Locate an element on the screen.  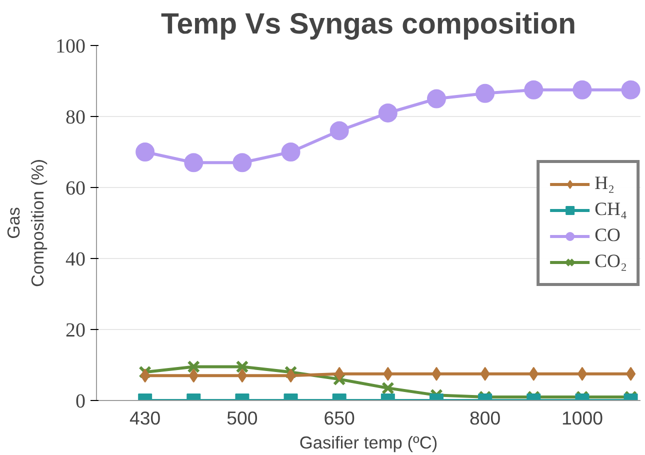
y-tick-label: 40 is located at coordinates (76, 259).